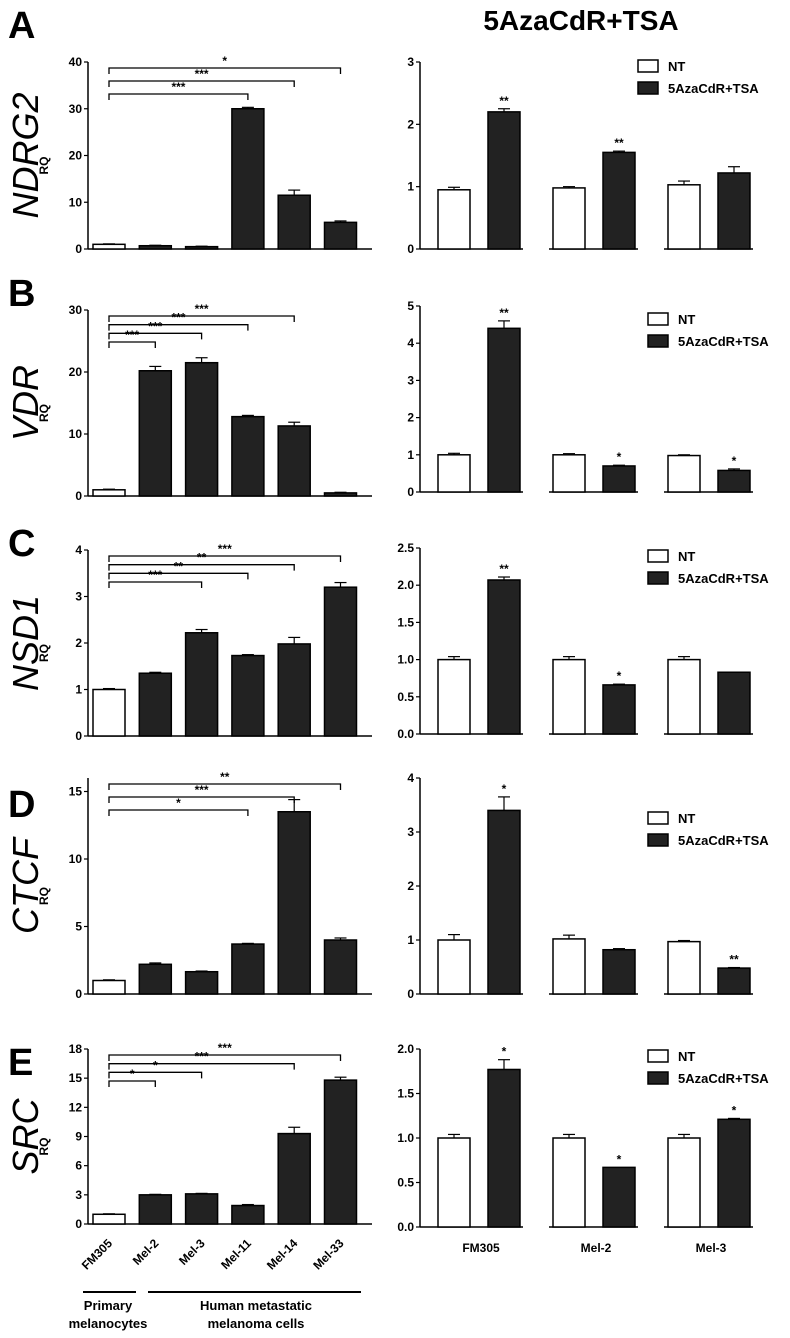  What do you see at coordinates (405, 697) in the screenshot?
I see `right-y-tick-label: 0.5` at bounding box center [405, 697].